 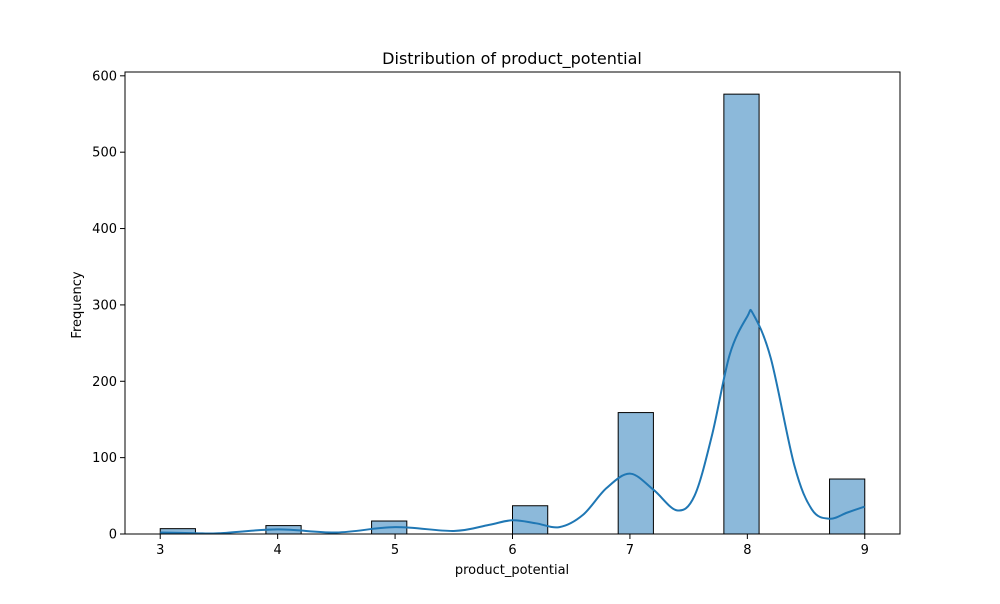 I want to click on y-tick-label: 300, so click(x=104, y=305).